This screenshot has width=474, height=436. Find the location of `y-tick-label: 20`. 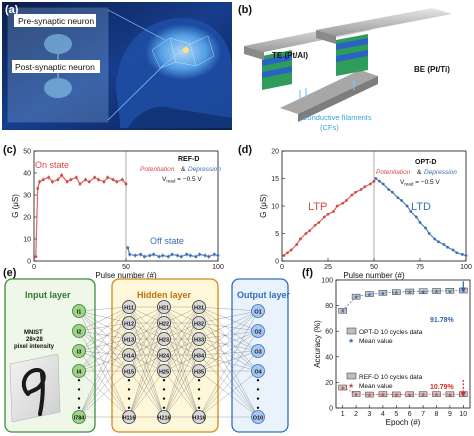

y-tick-label: 20 is located at coordinates (275, 152).